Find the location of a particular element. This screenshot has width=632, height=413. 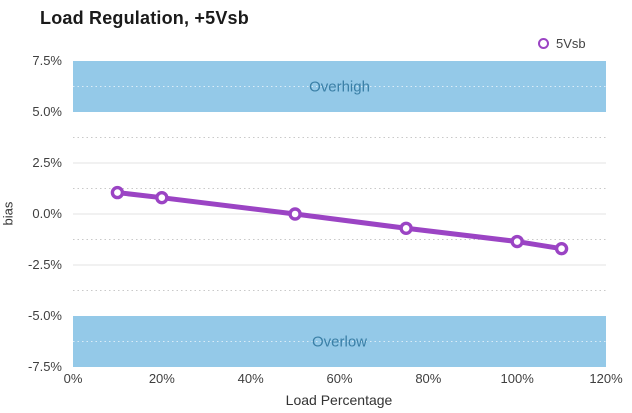

x-tick-label: 100% is located at coordinates (517, 378).